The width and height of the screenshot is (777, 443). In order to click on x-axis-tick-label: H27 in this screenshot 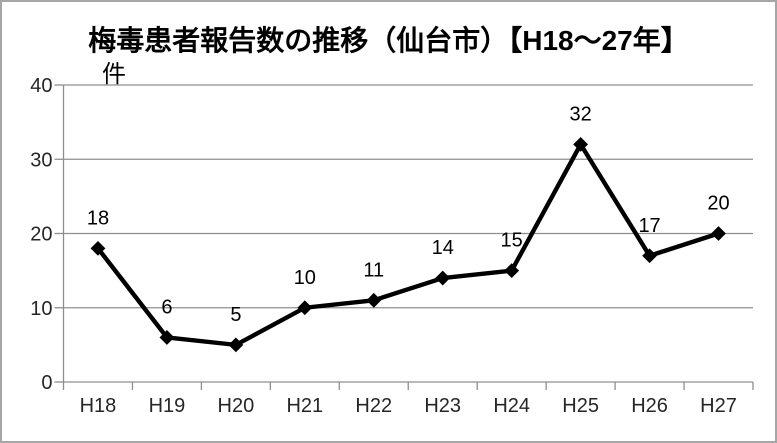, I will do `click(718, 406)`.